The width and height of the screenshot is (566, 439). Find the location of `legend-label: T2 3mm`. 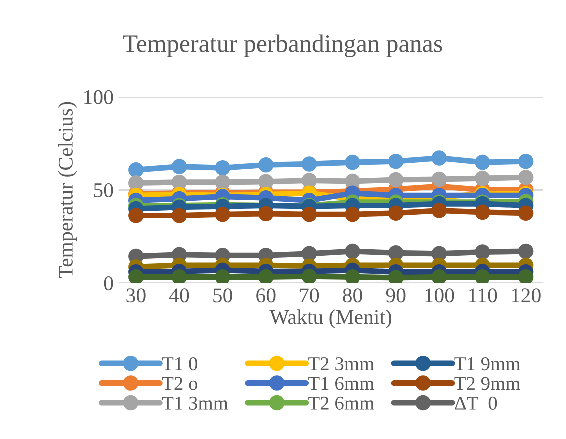

legend-label: T2 3mm is located at coordinates (341, 364).